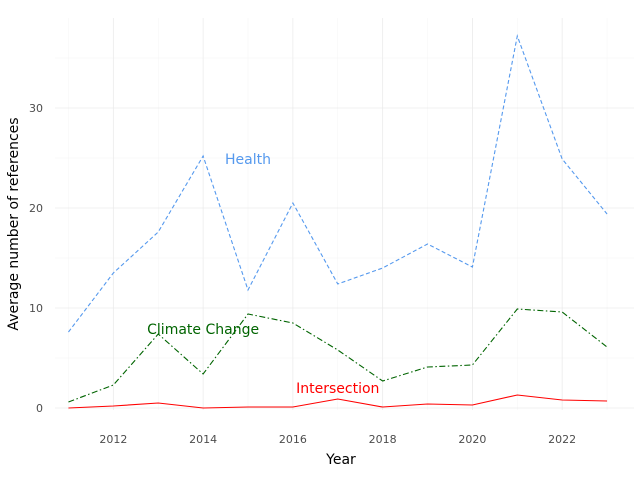  Describe the element at coordinates (472, 439) in the screenshot. I see `x-tick-label: 2020` at that location.